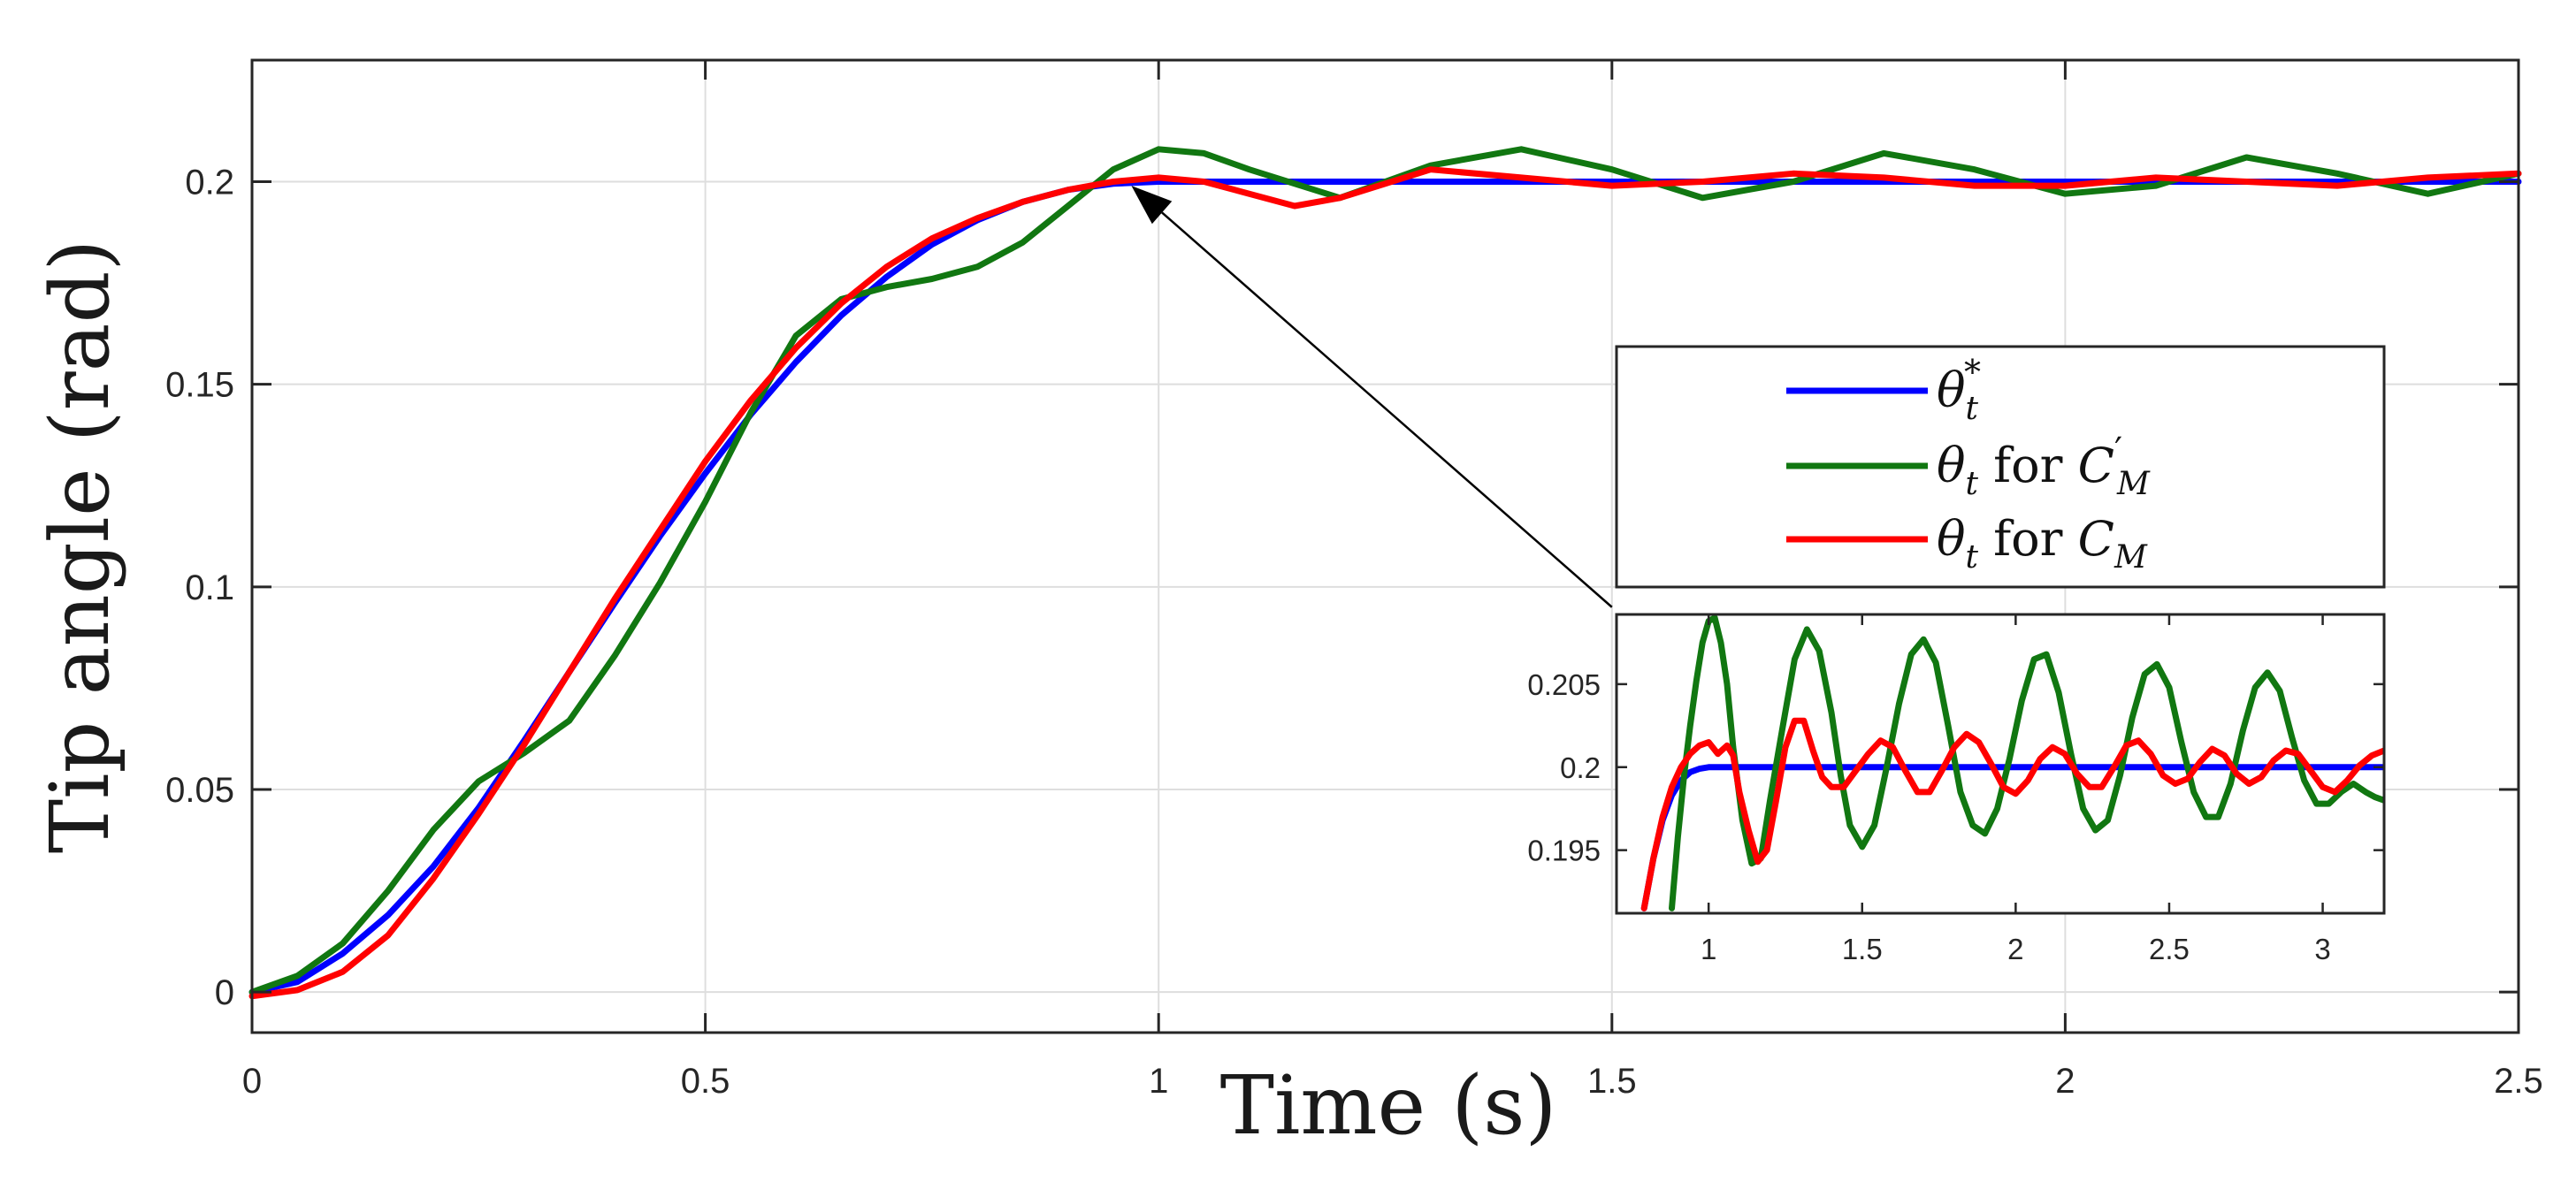 The height and width of the screenshot is (1182, 2576). I want to click on legend-label-cprime: θt for C′ M, so click(2044, 467).